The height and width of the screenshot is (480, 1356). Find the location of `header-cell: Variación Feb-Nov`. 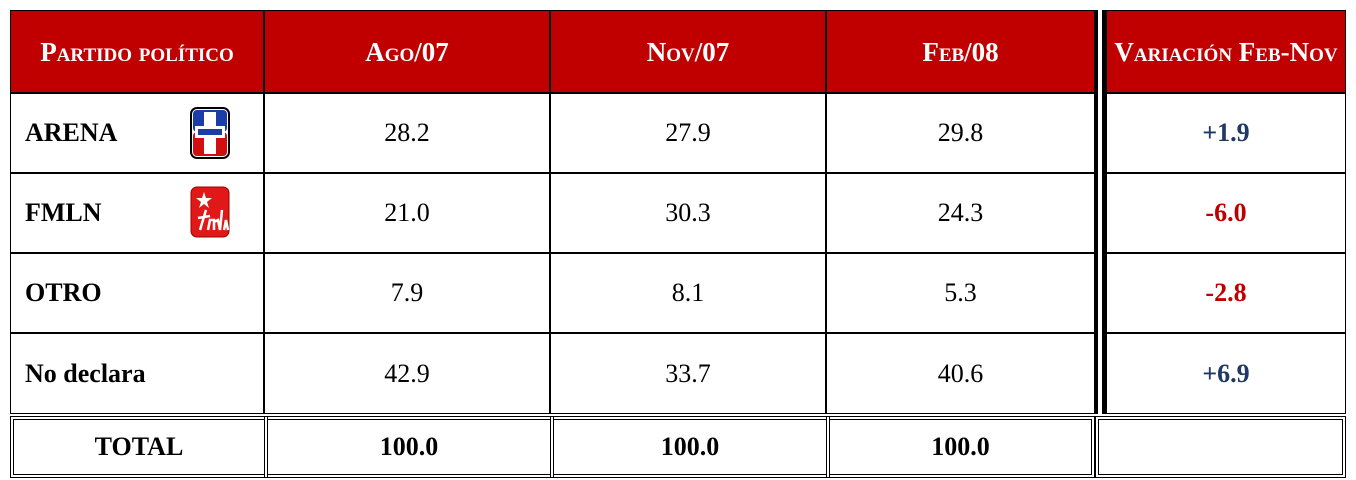

header-cell: Variación Feb-Nov is located at coordinates (1226, 51).